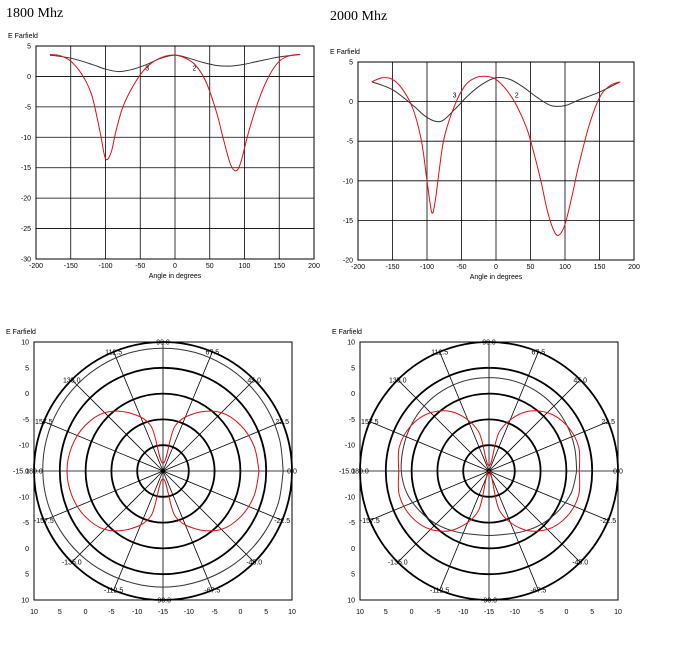  I want to click on y-tick-label: -20, so click(26, 199).